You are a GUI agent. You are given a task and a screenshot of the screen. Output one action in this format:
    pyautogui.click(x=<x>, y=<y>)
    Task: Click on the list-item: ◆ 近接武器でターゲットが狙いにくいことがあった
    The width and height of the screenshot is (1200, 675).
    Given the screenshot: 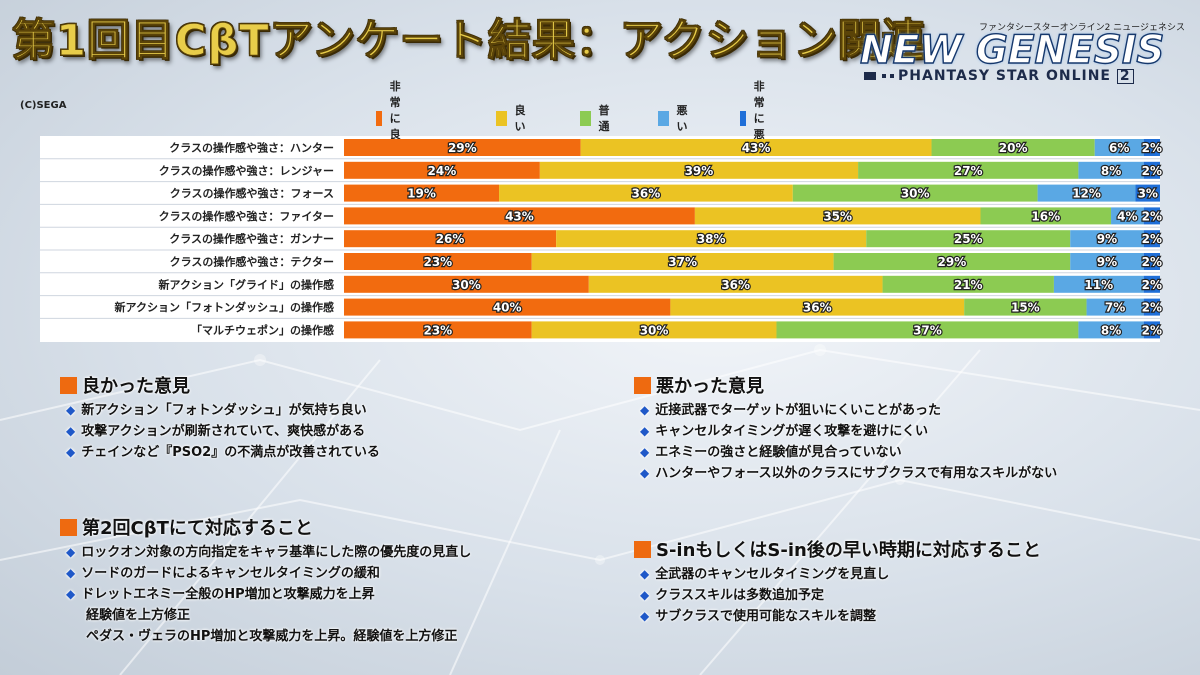 What is the action you would take?
    pyautogui.click(x=848, y=410)
    